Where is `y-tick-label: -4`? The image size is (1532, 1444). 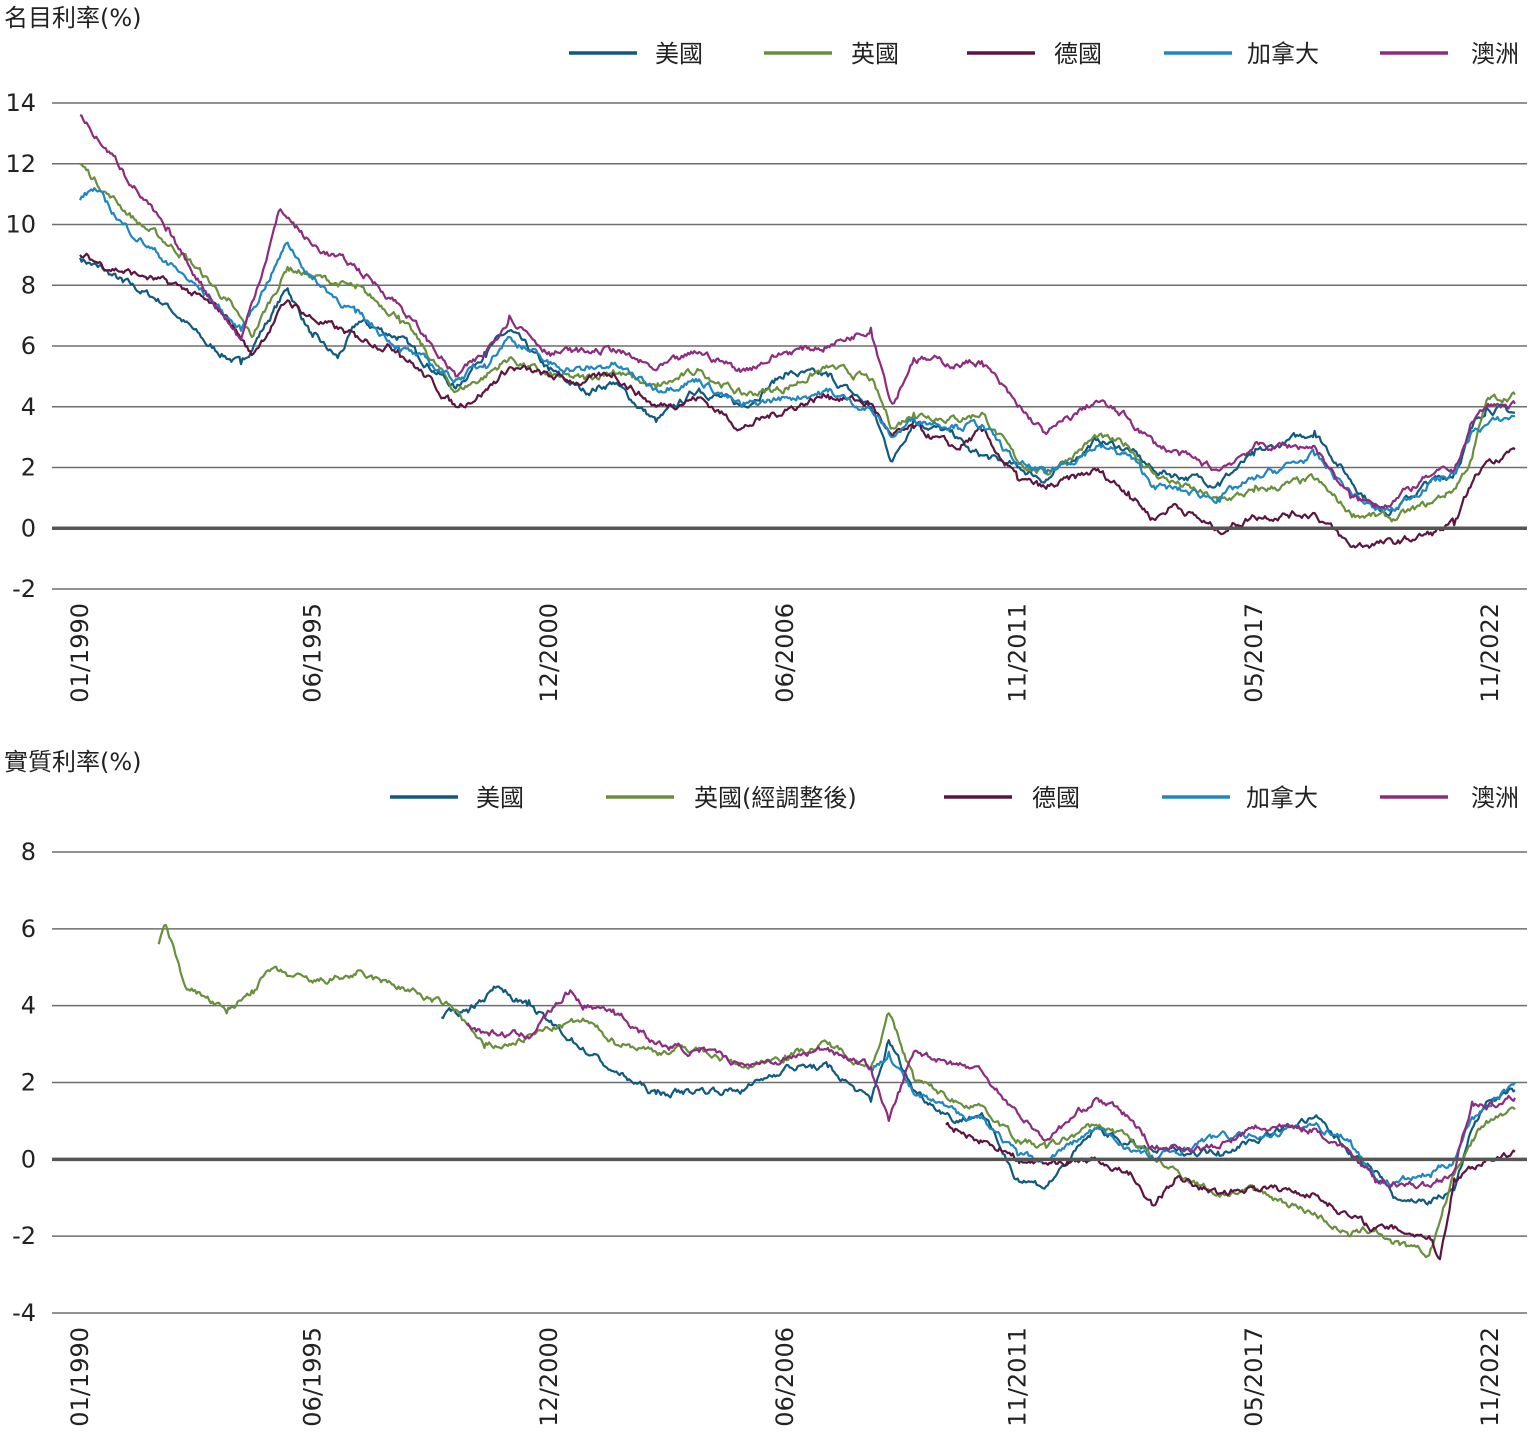
y-tick-label: -4 is located at coordinates (24, 1313).